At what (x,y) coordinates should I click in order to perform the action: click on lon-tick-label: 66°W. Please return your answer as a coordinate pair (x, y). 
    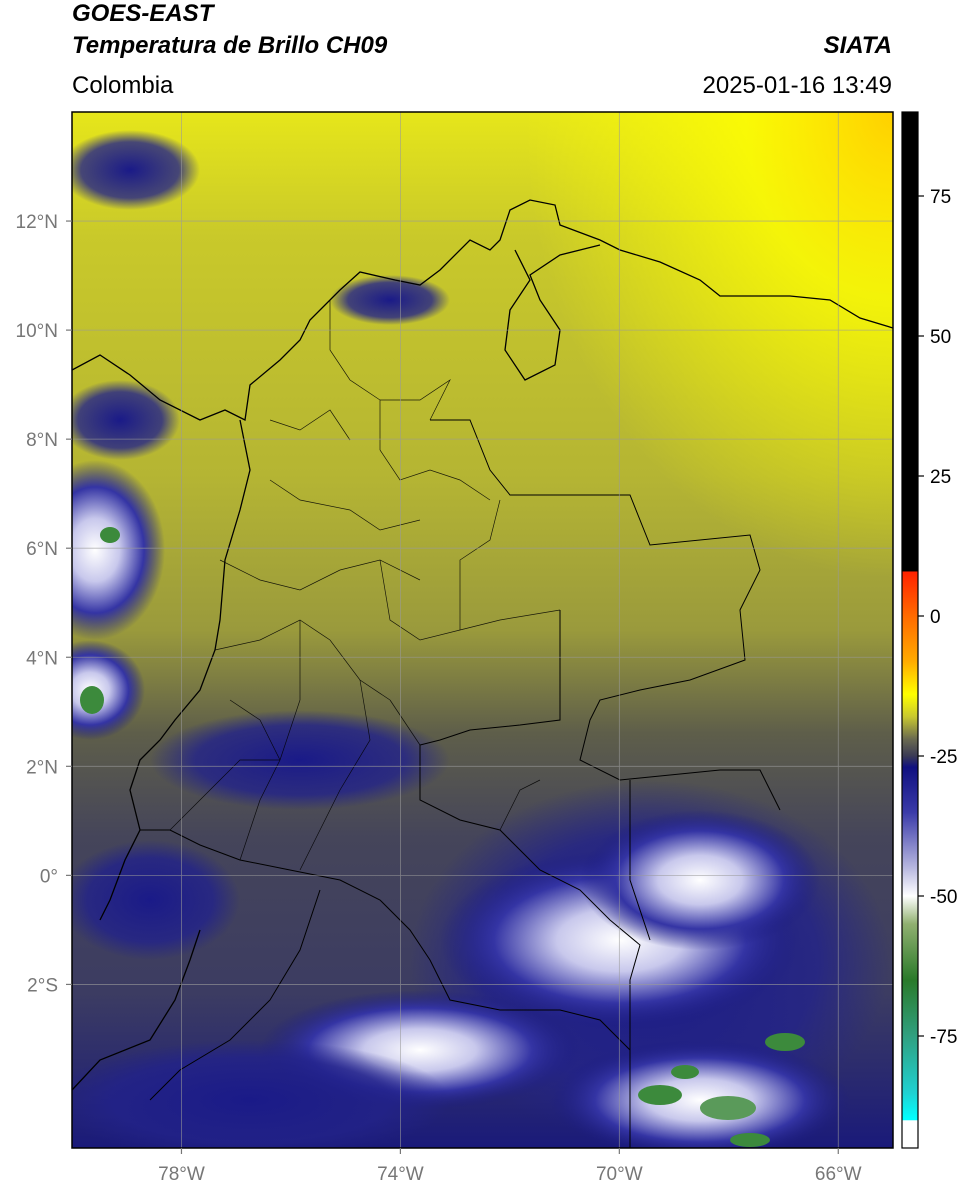
    Looking at the image, I should click on (838, 1174).